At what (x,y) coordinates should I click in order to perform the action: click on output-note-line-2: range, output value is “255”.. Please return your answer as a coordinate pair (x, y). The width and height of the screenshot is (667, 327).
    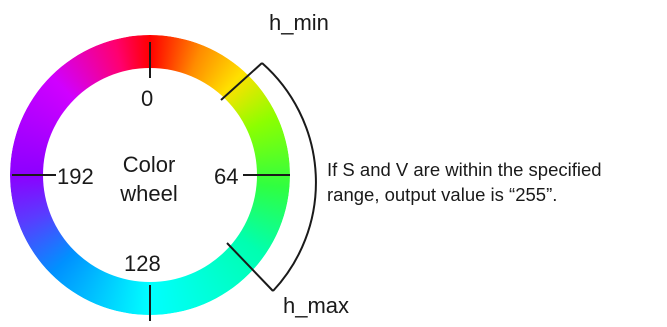
    Looking at the image, I should click on (442, 194).